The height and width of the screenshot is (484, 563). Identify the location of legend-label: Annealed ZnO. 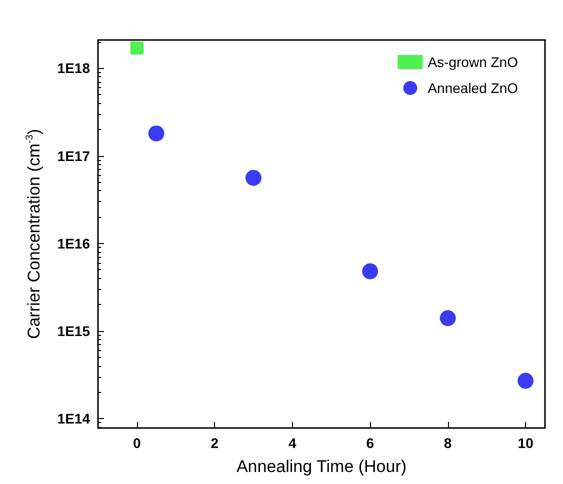
(473, 88).